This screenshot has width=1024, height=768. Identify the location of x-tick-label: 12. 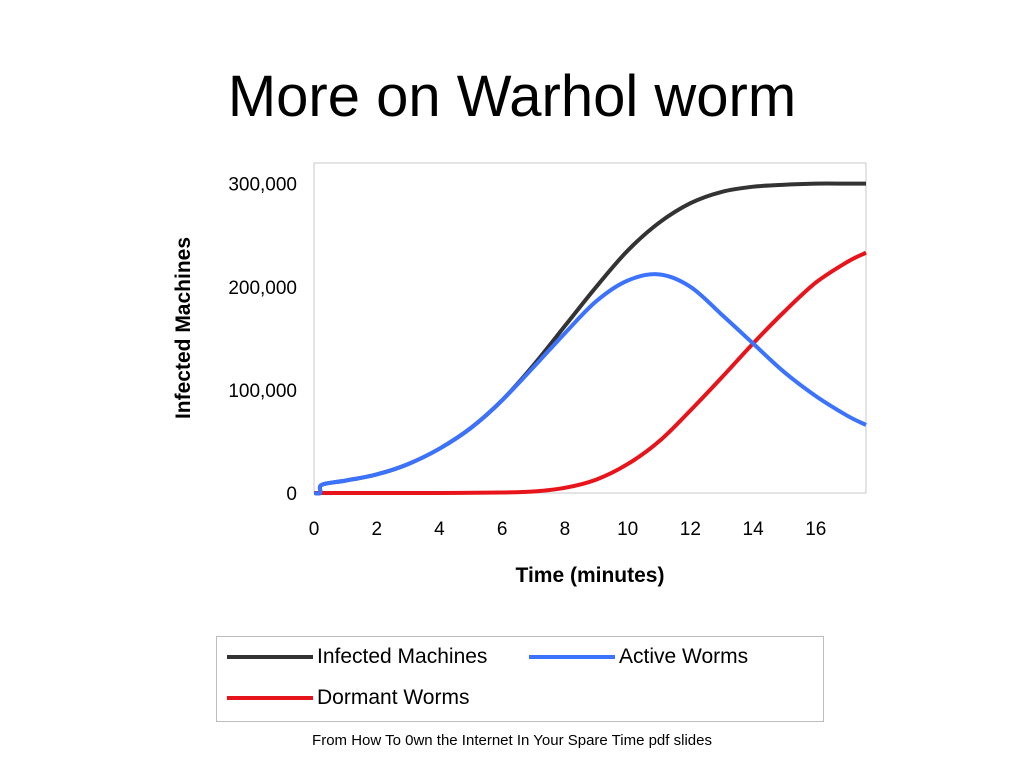
(690, 529).